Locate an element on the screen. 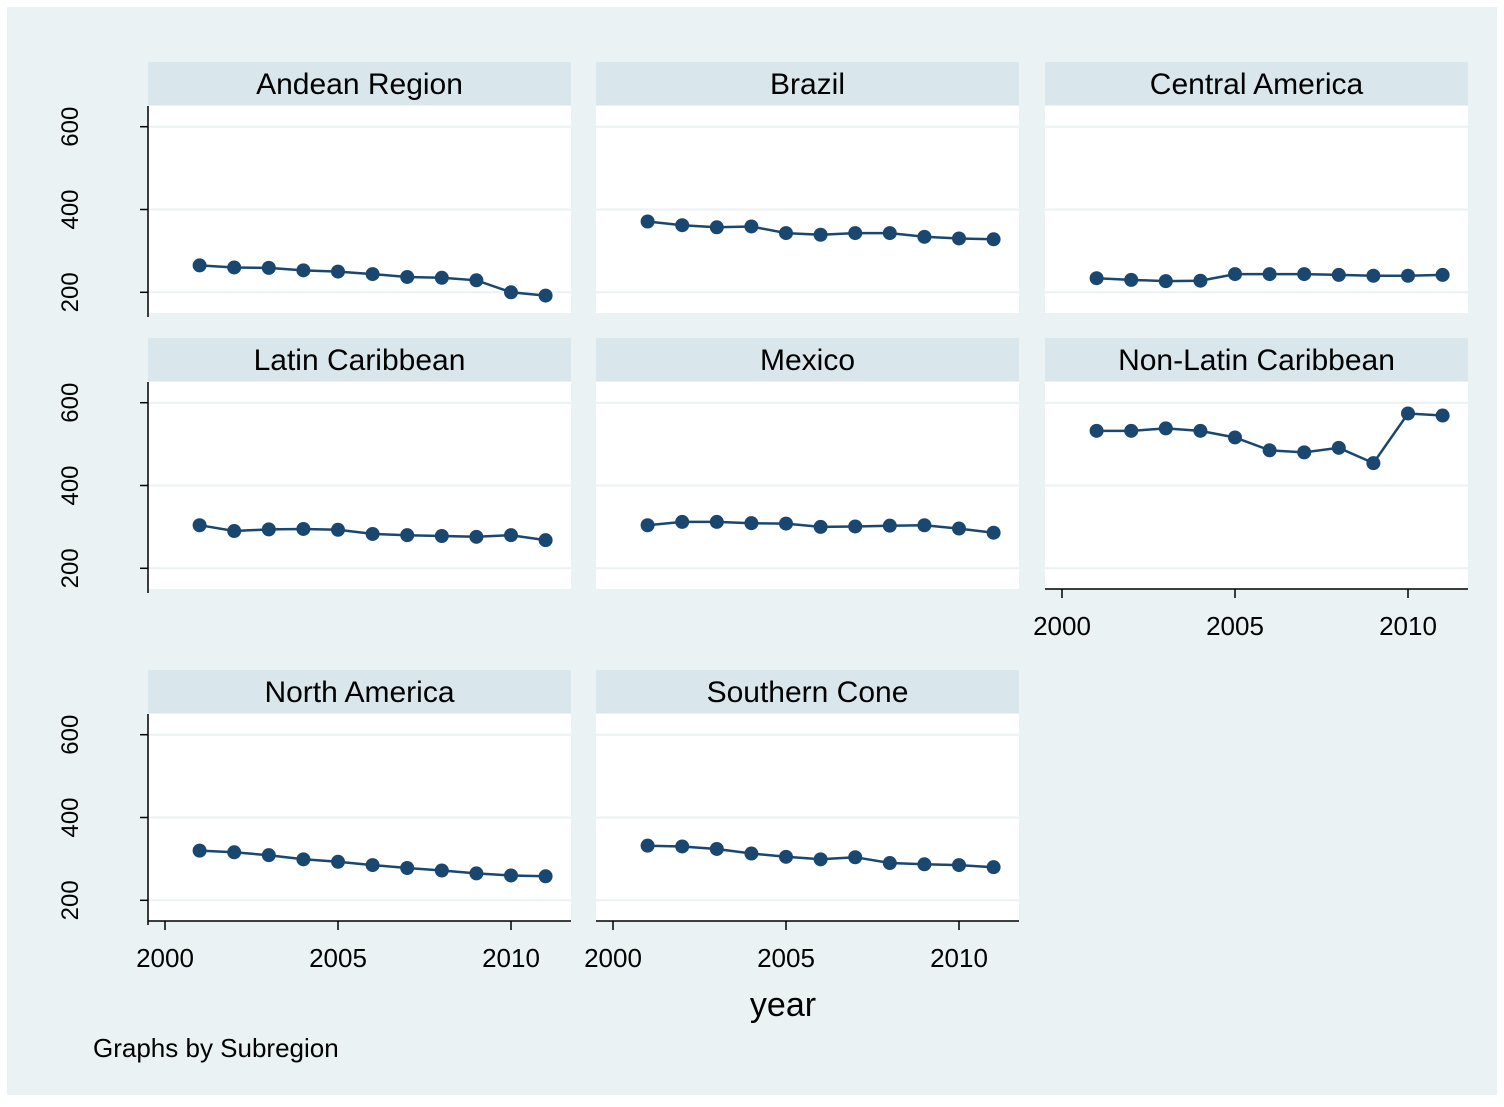 The image size is (1504, 1107). y-tick-label: 200 is located at coordinates (70, 900).